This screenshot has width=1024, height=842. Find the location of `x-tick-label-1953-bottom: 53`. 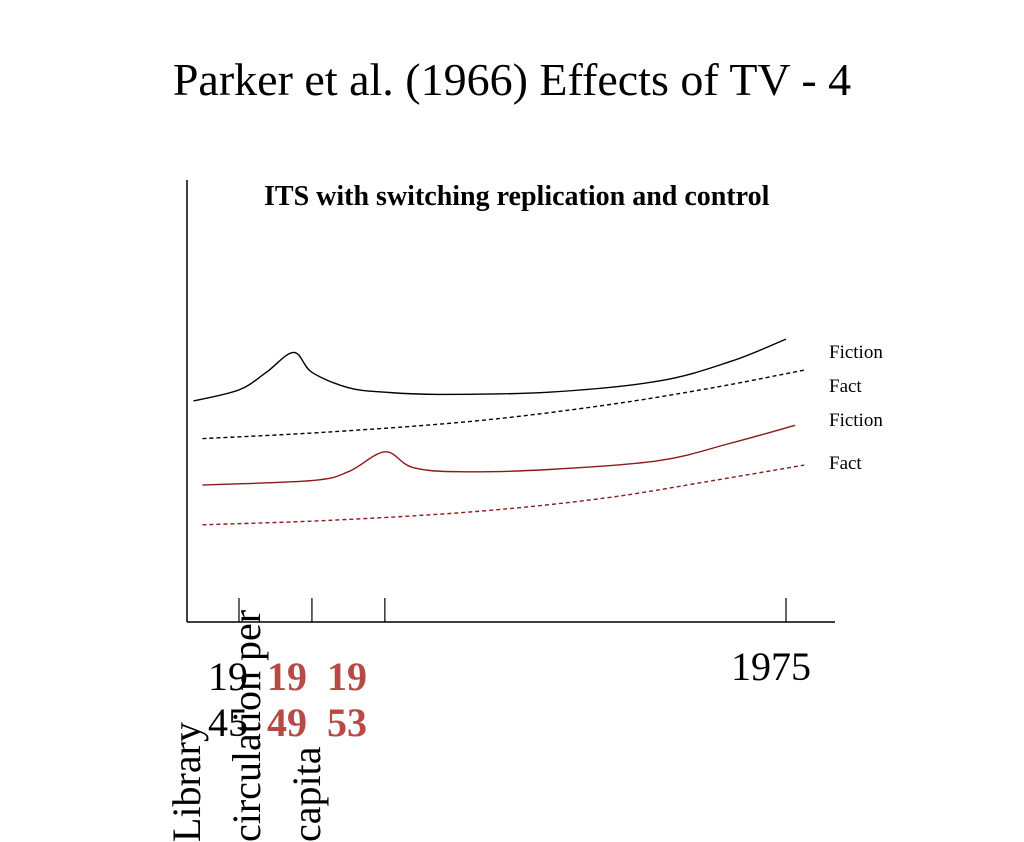

x-tick-label-1953-bottom: 53 is located at coordinates (347, 722).